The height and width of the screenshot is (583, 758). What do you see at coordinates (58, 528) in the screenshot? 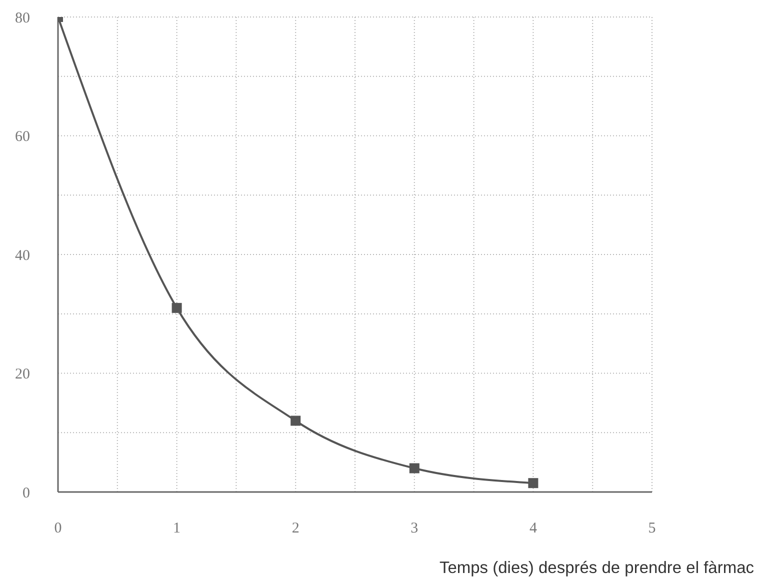
I see `x-tick-label: 0` at bounding box center [58, 528].